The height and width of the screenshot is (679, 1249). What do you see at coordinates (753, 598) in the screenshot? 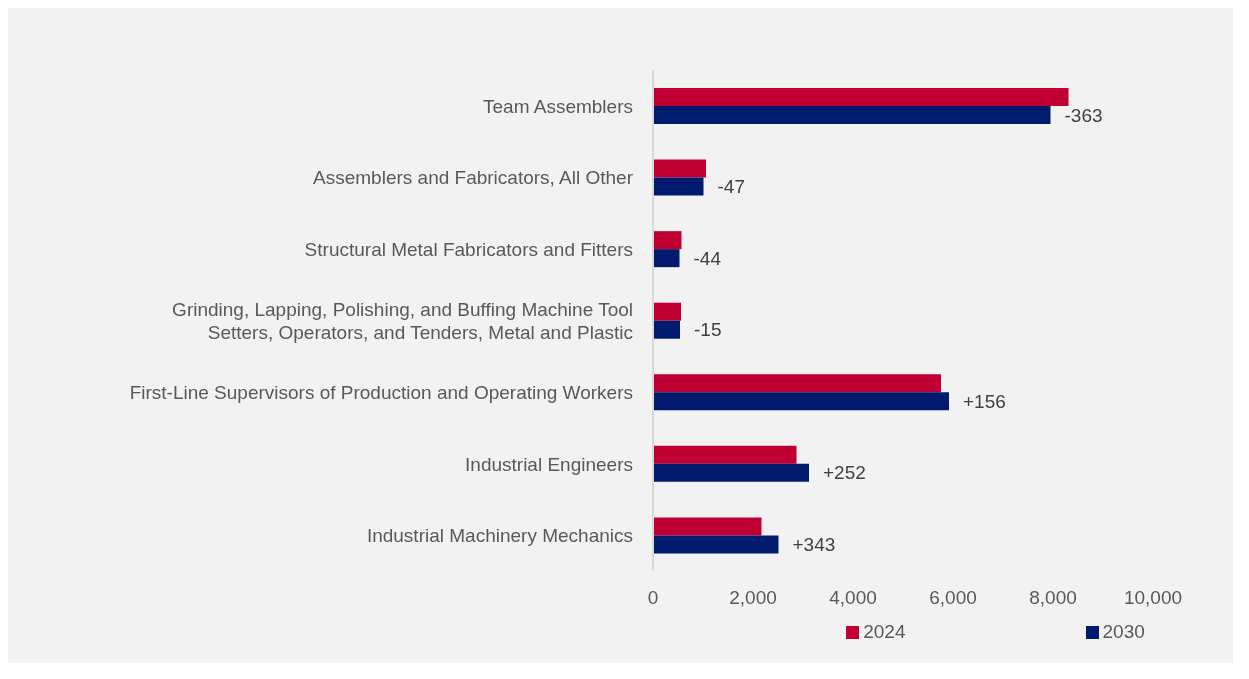
I see `x-tick-label: 2,000` at bounding box center [753, 598].